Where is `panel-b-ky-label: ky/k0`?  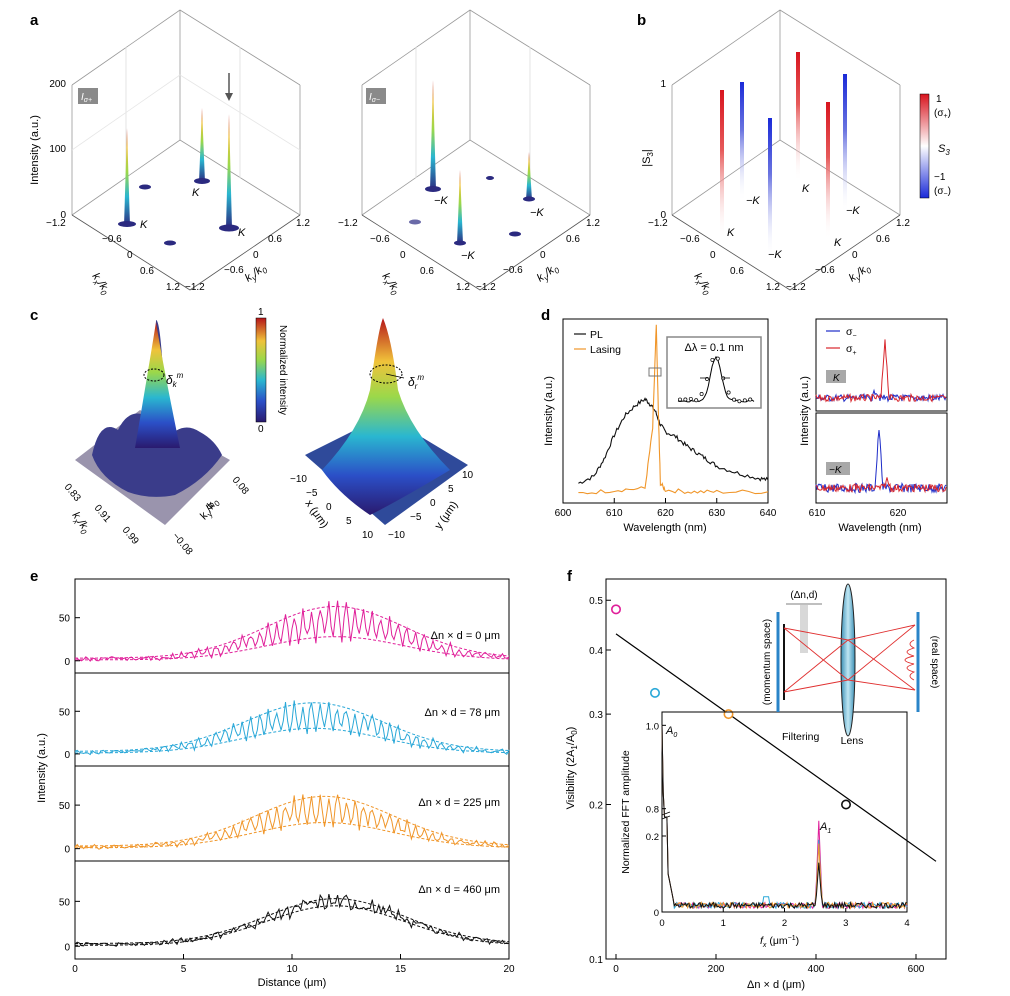 panel-b-ky-label: ky/k0 is located at coordinates (860, 273).